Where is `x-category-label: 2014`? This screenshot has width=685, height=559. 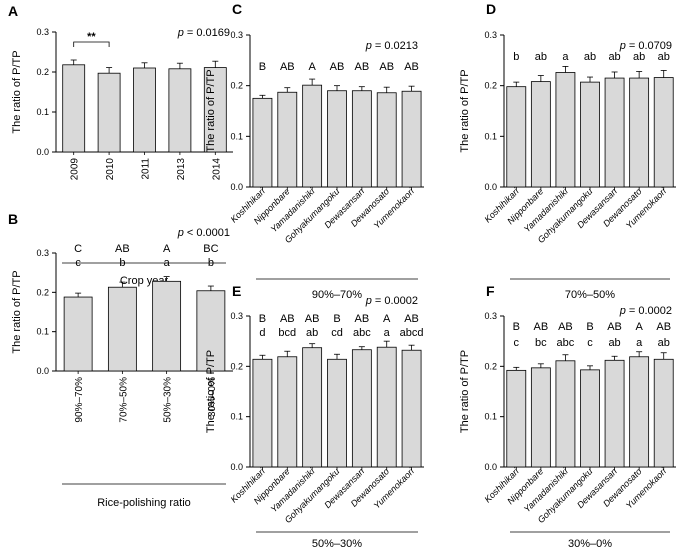 x-category-label: 2014 is located at coordinates (216, 169).